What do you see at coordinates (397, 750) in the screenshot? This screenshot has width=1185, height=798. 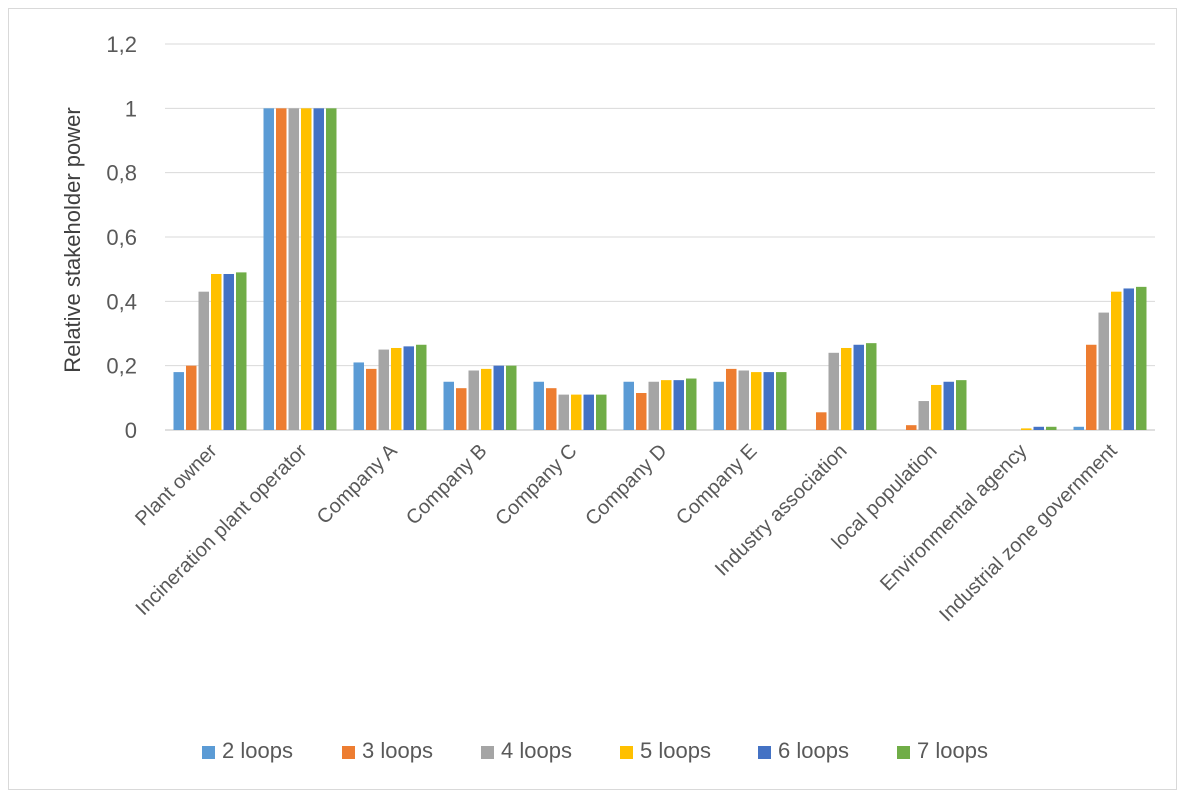 I see `legend-label: 3 loops` at bounding box center [397, 750].